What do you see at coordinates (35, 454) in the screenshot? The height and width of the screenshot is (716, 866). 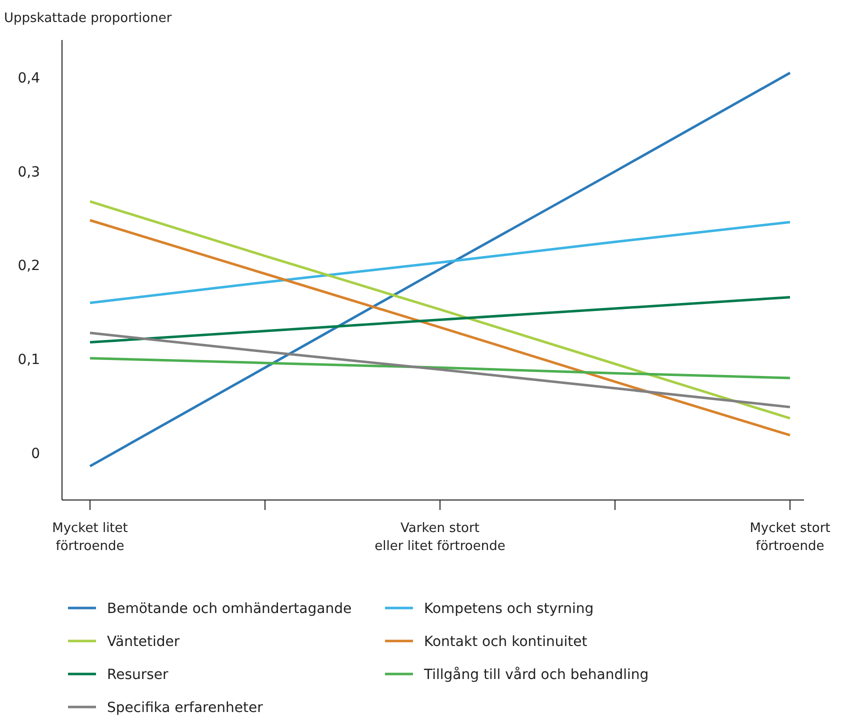 I see `y-tick-label: 0` at bounding box center [35, 454].